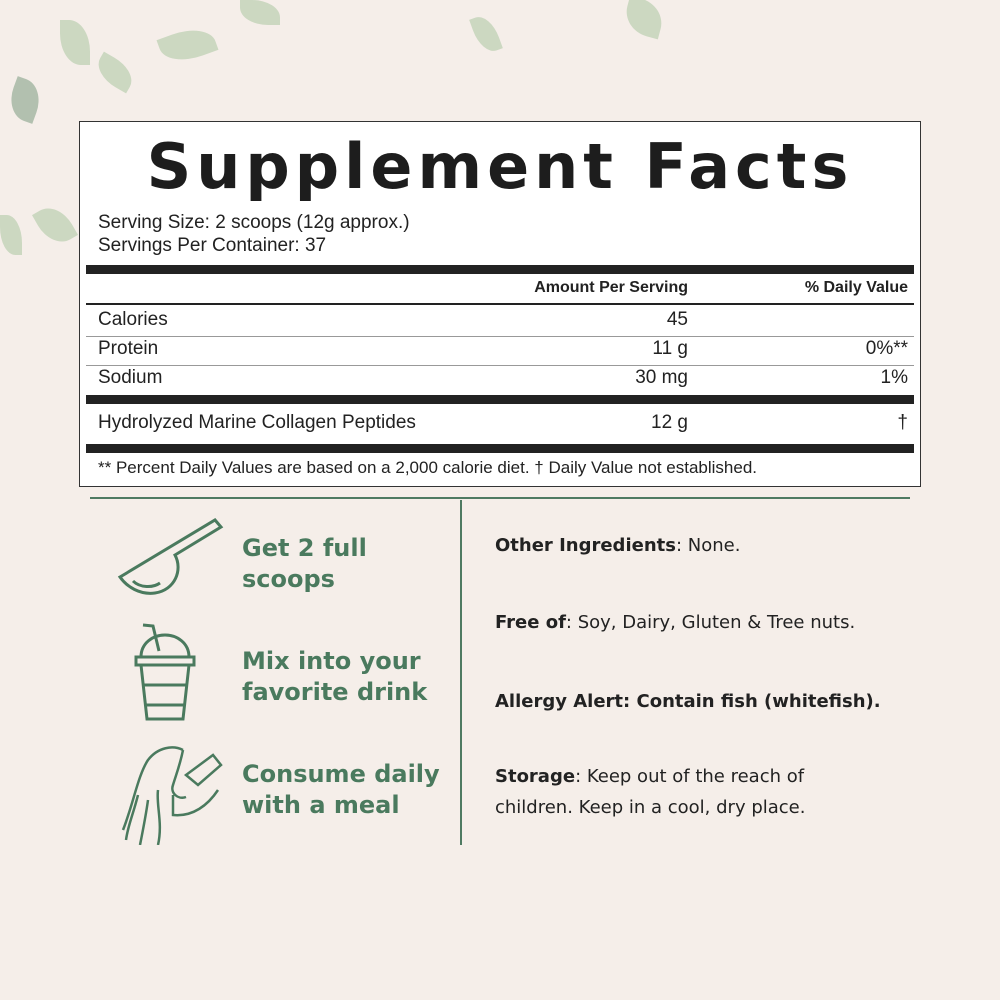 Image resolution: width=1000 pixels, height=1000 pixels. Describe the element at coordinates (503, 292) in the screenshot. I see `column-headers: Amount Per Serving % Daily Value` at that location.